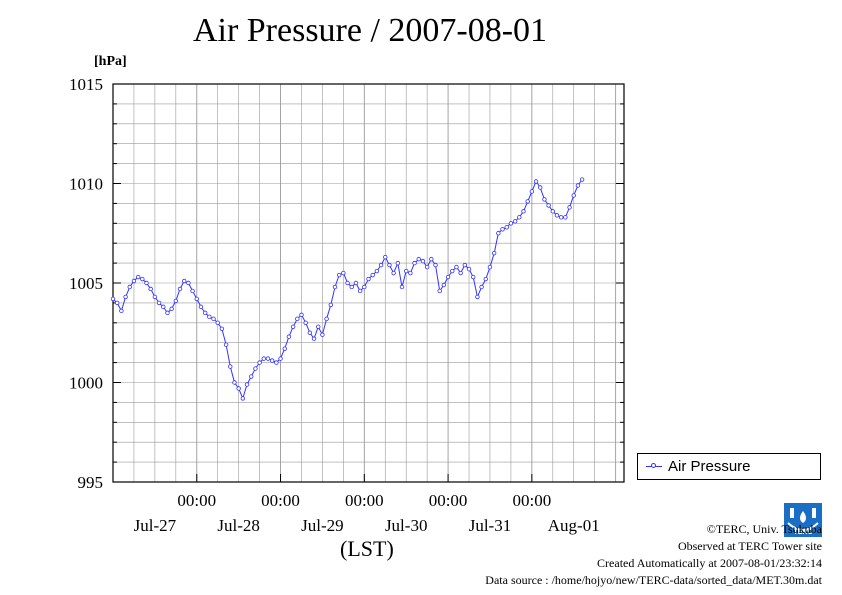 The height and width of the screenshot is (595, 842). I want to click on x-date-label: Jul-28, so click(238, 525).